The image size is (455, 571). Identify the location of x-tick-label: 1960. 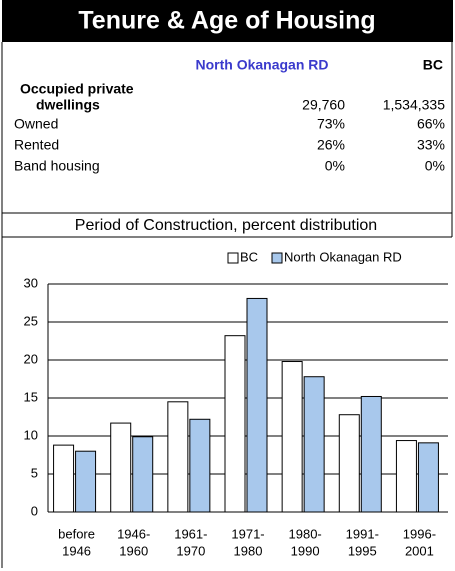
(133, 550).